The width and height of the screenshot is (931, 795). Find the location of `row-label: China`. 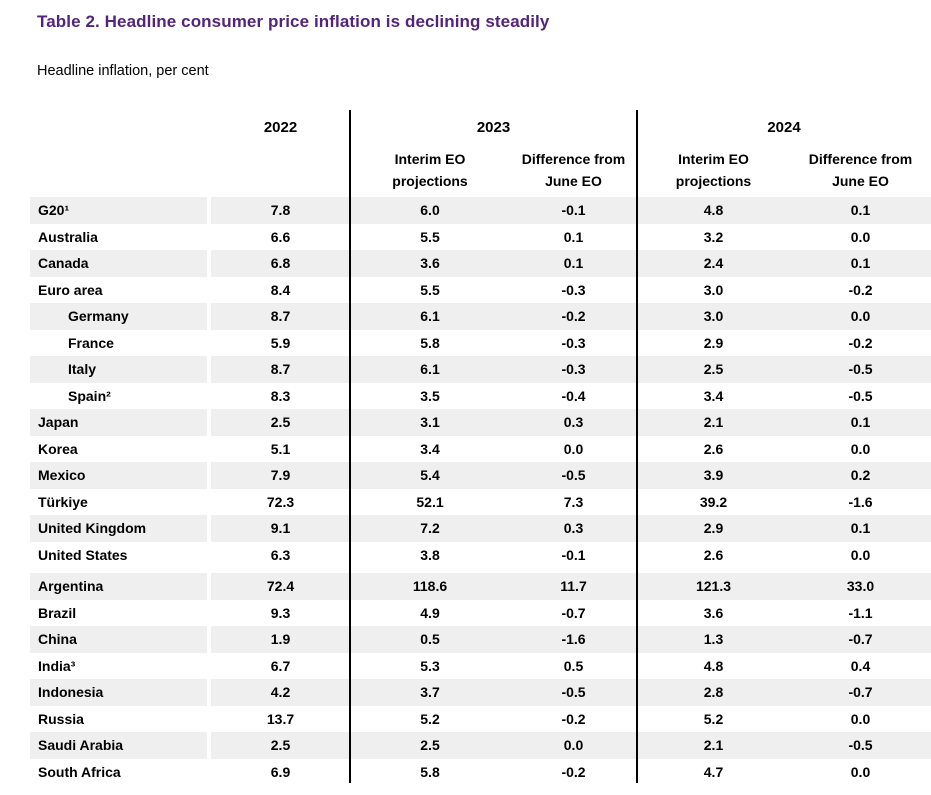

row-label: China is located at coordinates (118, 639).